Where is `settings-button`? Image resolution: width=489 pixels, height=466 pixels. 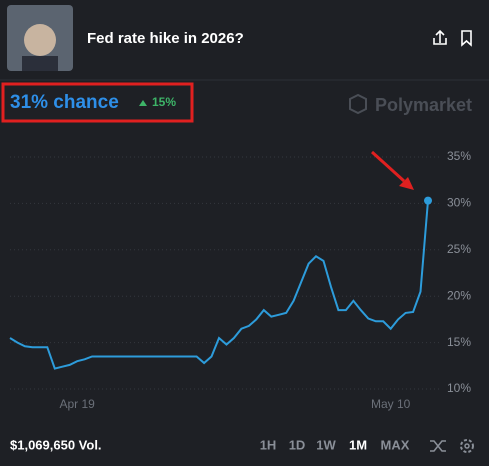
settings-button is located at coordinates (467, 446).